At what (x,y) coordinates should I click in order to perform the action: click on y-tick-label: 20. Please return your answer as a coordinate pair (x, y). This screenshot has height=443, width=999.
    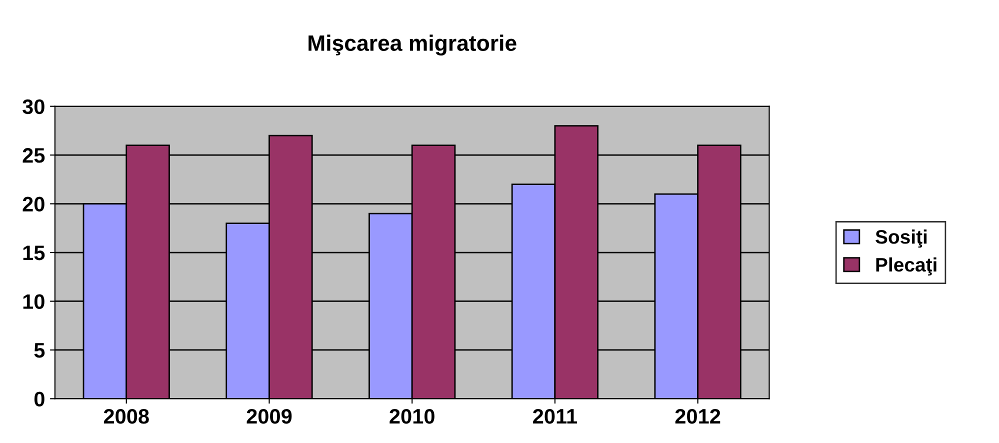
    Looking at the image, I should click on (33, 204).